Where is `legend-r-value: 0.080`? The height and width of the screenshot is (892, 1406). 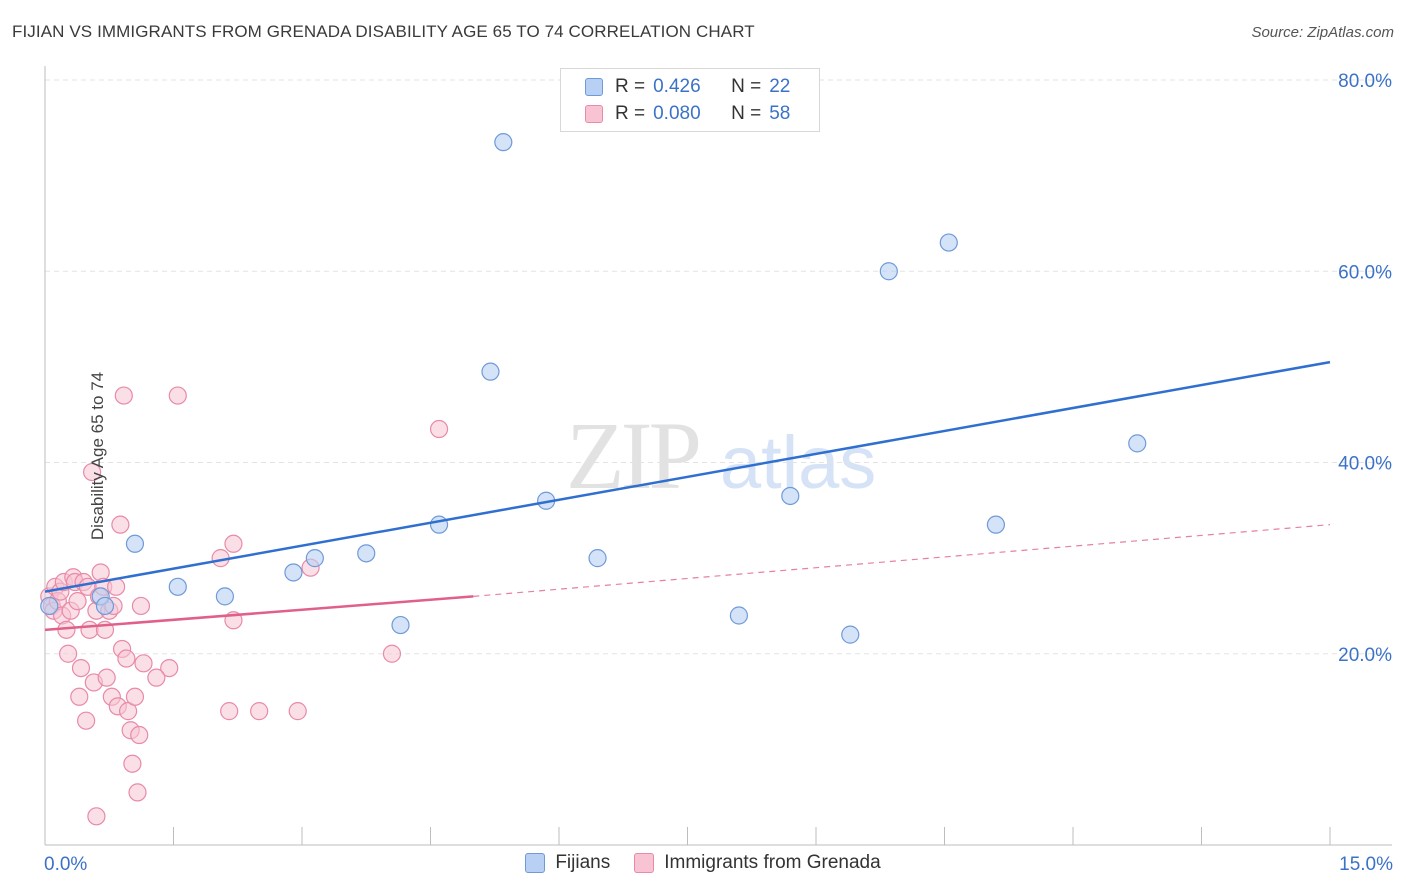
legend-r-value: 0.080 is located at coordinates (677, 113).